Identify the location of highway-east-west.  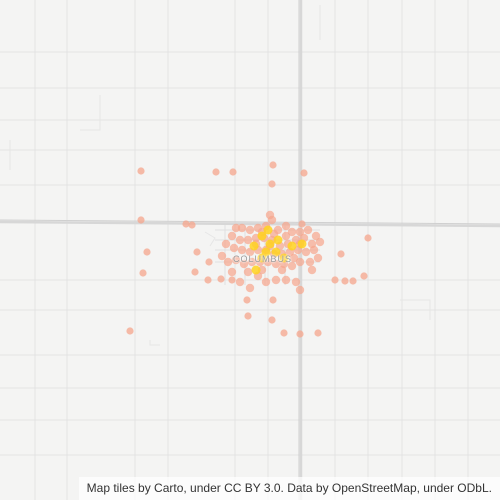
(250, 224).